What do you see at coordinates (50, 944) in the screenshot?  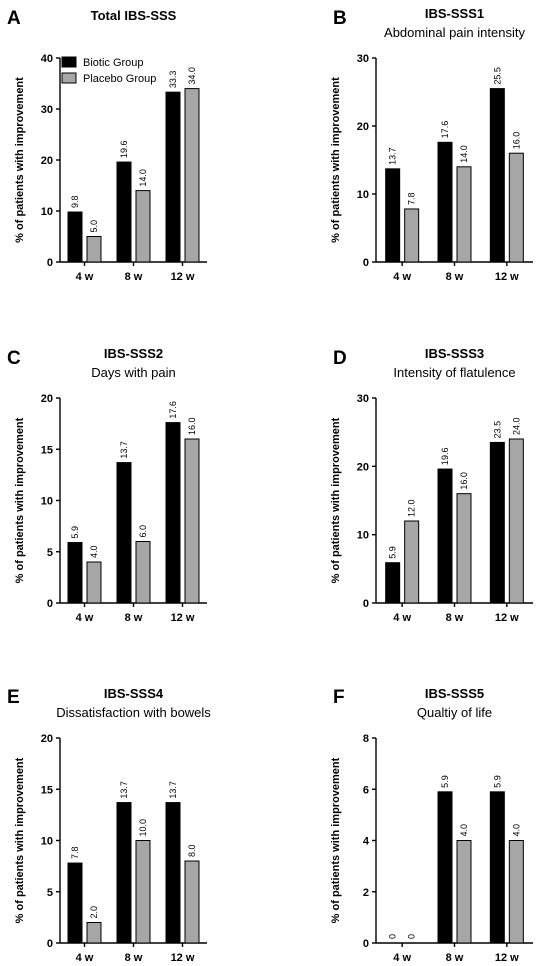 I see `panel-e-y-tick-label: 0` at bounding box center [50, 944].